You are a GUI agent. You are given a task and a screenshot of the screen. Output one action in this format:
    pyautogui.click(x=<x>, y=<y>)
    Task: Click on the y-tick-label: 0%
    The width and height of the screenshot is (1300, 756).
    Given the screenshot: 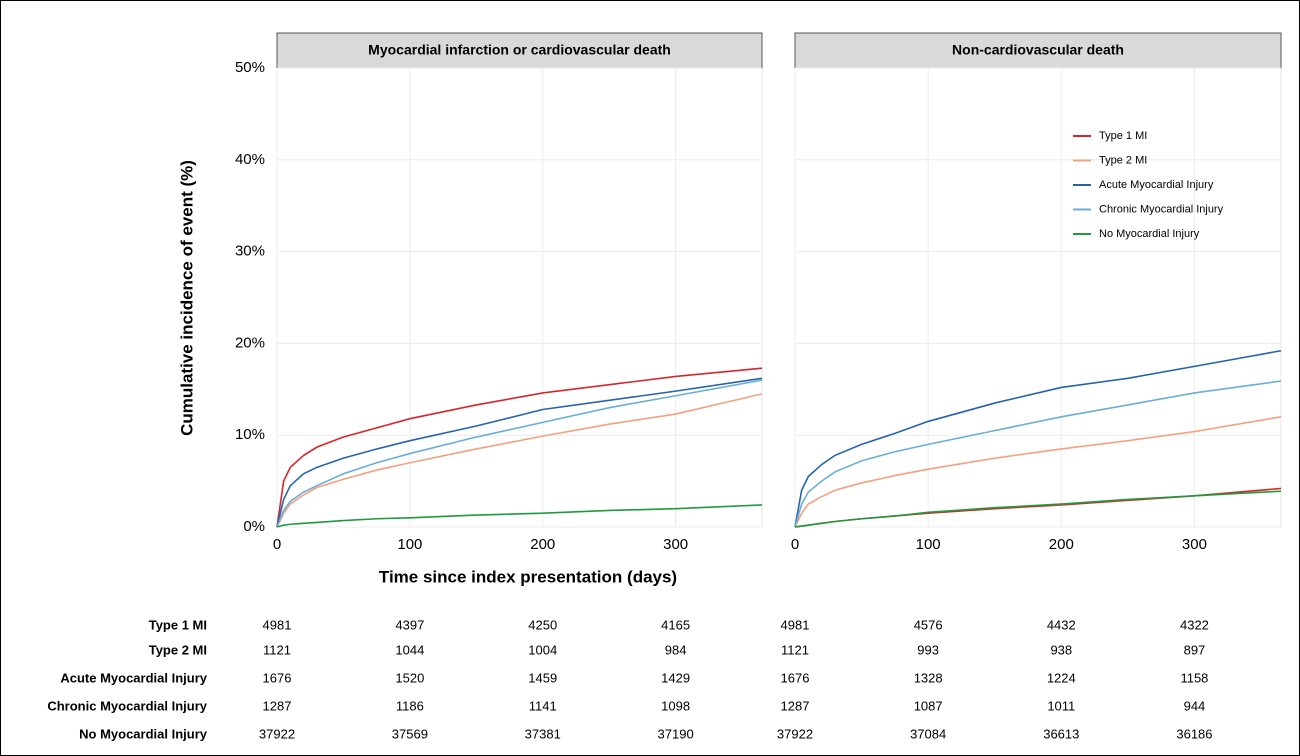 What is the action you would take?
    pyautogui.click(x=254, y=526)
    